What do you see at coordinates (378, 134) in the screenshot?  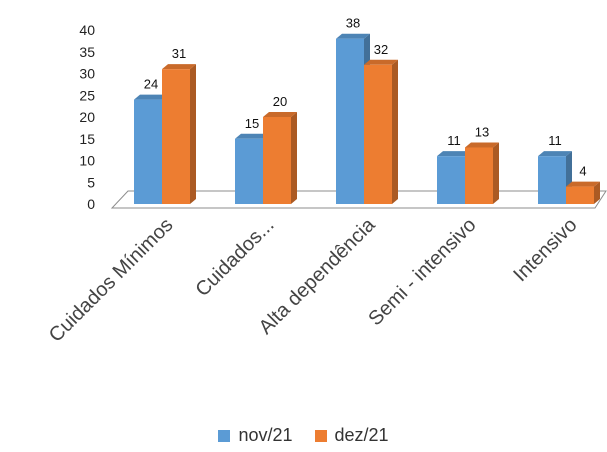 I see `bar-dez-21-alta-dependencia` at bounding box center [378, 134].